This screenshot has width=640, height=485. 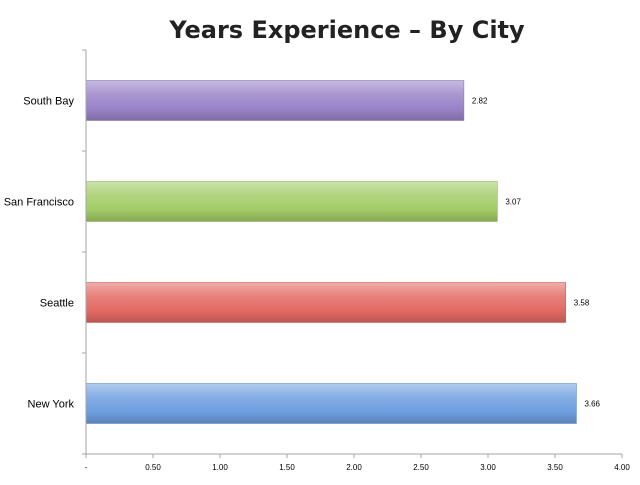 I want to click on category-label: New York, so click(x=51, y=405).